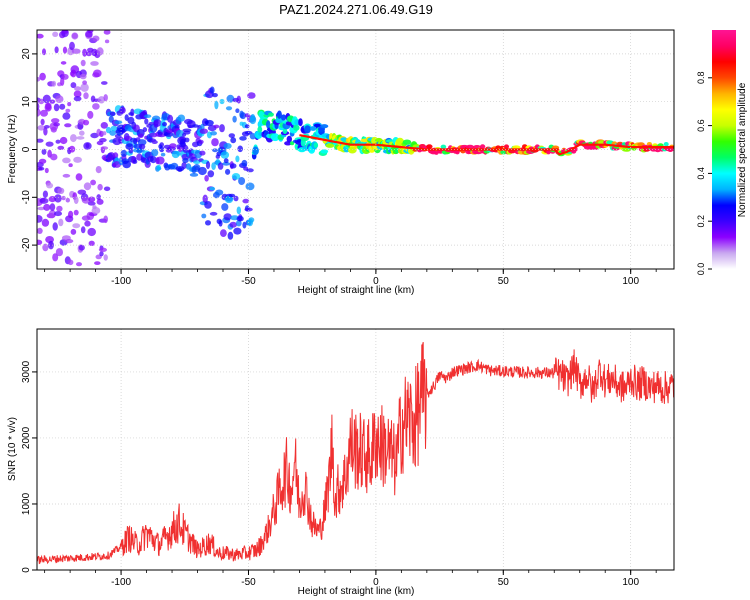 This screenshot has height=600, width=750. I want to click on colorbar-tick-label: 0.4, so click(701, 173).